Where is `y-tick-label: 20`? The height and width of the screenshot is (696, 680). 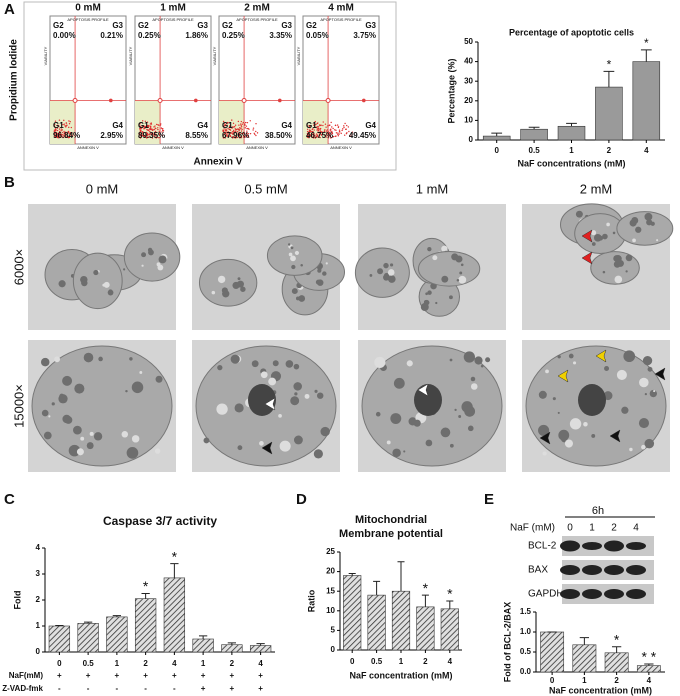
y-tick-label: 20 is located at coordinates (468, 100).